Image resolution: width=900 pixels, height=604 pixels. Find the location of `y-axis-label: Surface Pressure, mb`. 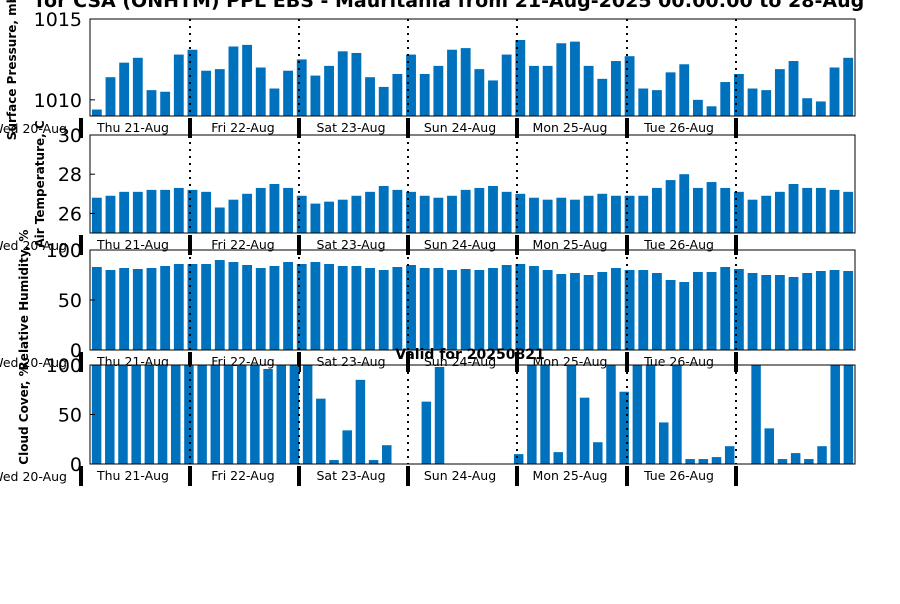

y-axis-label: Surface Pressure, mb is located at coordinates (12, 70).